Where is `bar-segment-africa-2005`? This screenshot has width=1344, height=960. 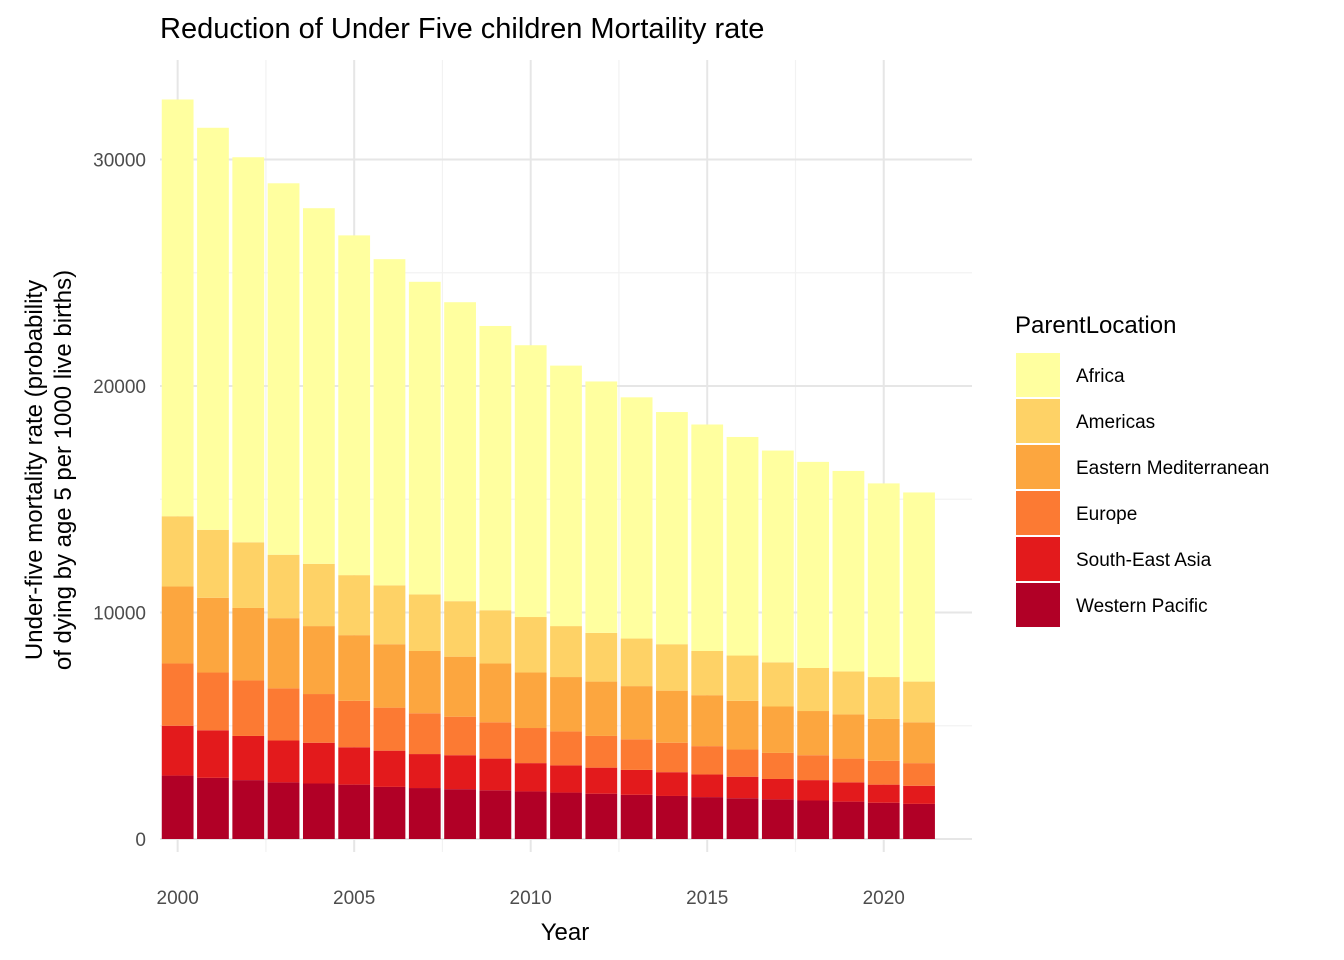
bar-segment-africa-2005 is located at coordinates (354, 405).